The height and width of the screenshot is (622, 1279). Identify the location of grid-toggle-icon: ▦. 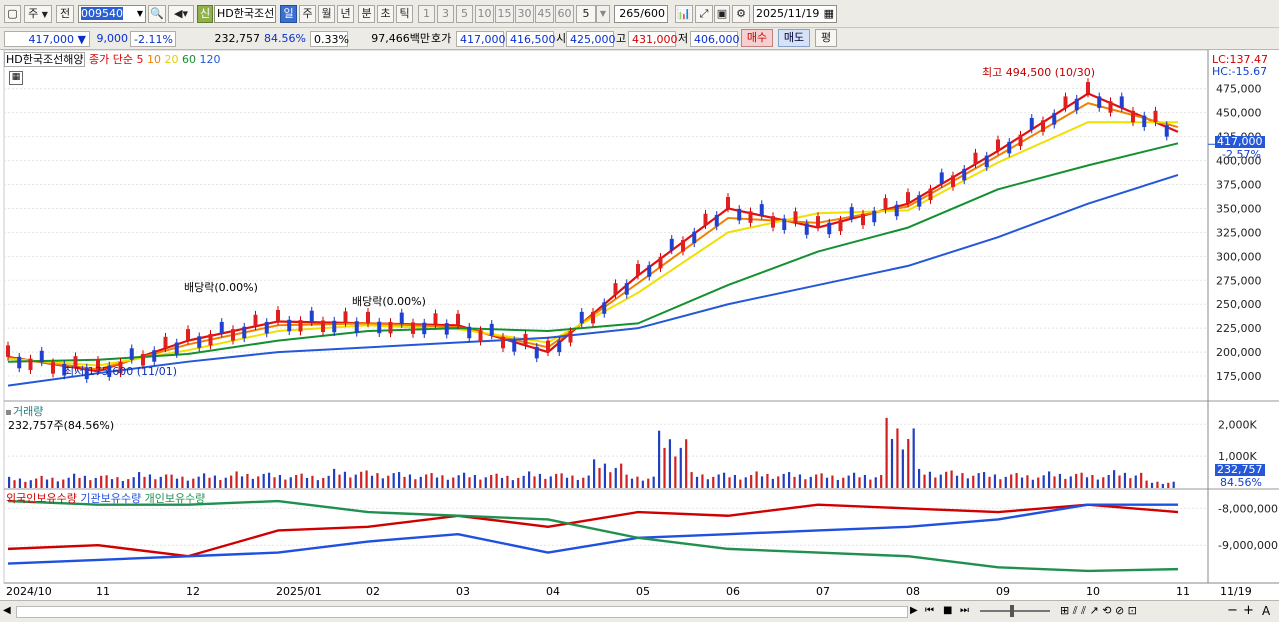
(16, 78).